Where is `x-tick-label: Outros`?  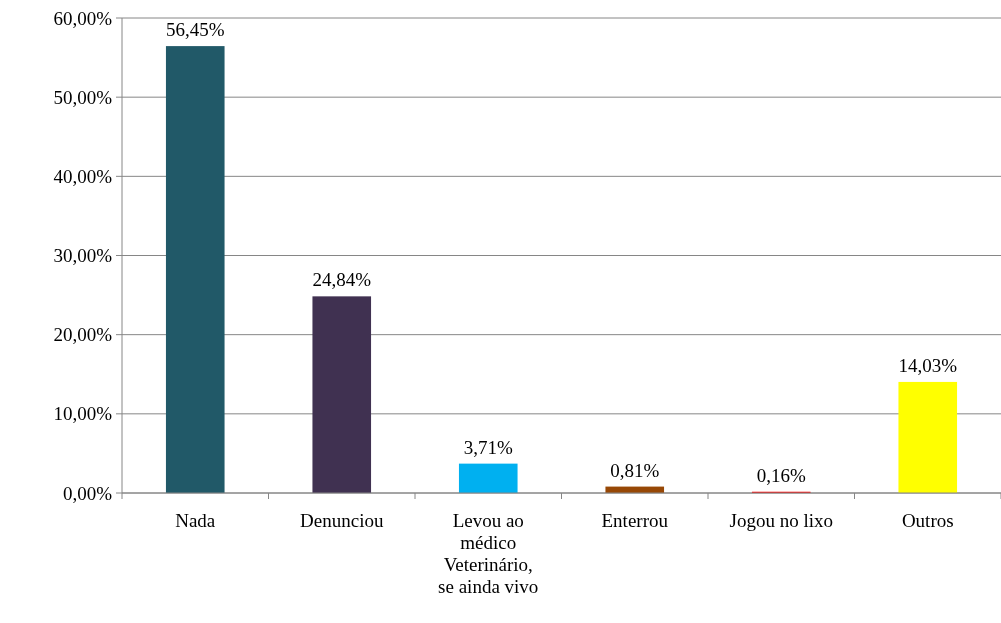 x-tick-label: Outros is located at coordinates (927, 520).